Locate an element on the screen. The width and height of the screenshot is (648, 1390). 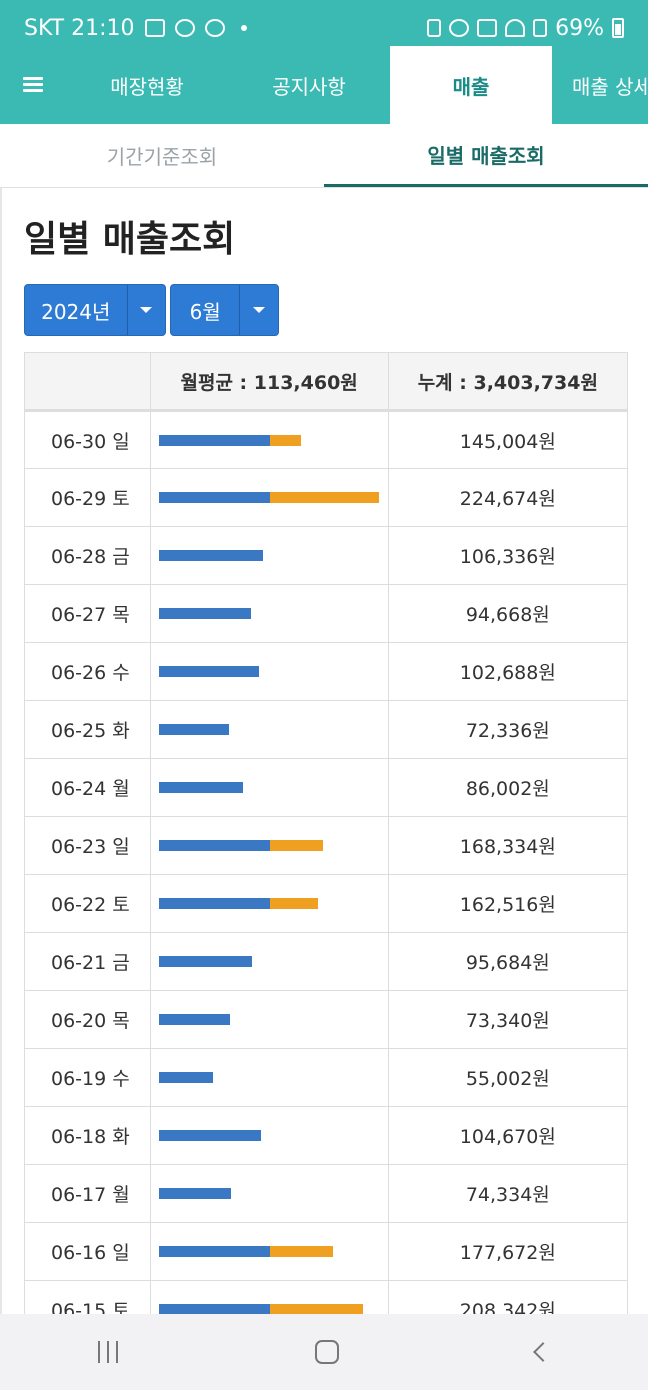
hamburger-icon is located at coordinates (33, 85).